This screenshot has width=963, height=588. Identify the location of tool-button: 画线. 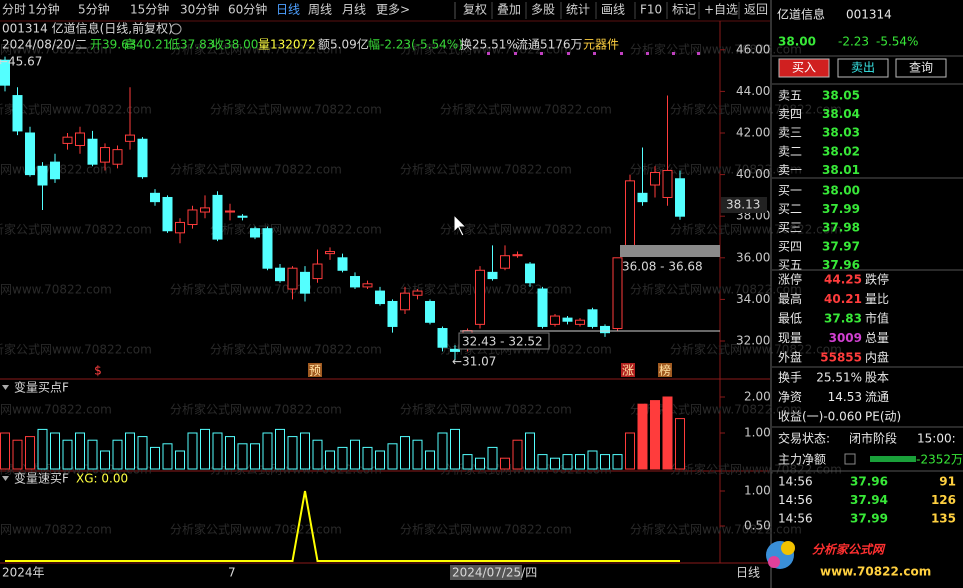
(613, 10).